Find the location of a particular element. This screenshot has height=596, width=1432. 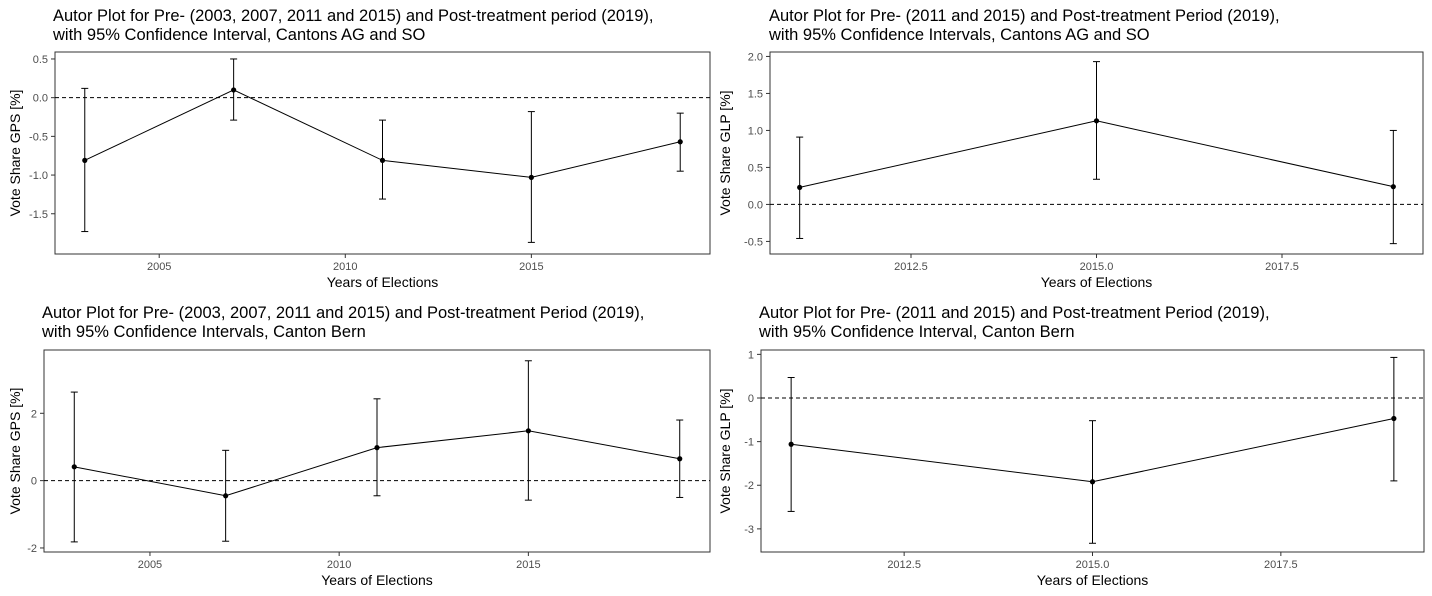

y-tick-label: -1 is located at coordinates (749, 443).